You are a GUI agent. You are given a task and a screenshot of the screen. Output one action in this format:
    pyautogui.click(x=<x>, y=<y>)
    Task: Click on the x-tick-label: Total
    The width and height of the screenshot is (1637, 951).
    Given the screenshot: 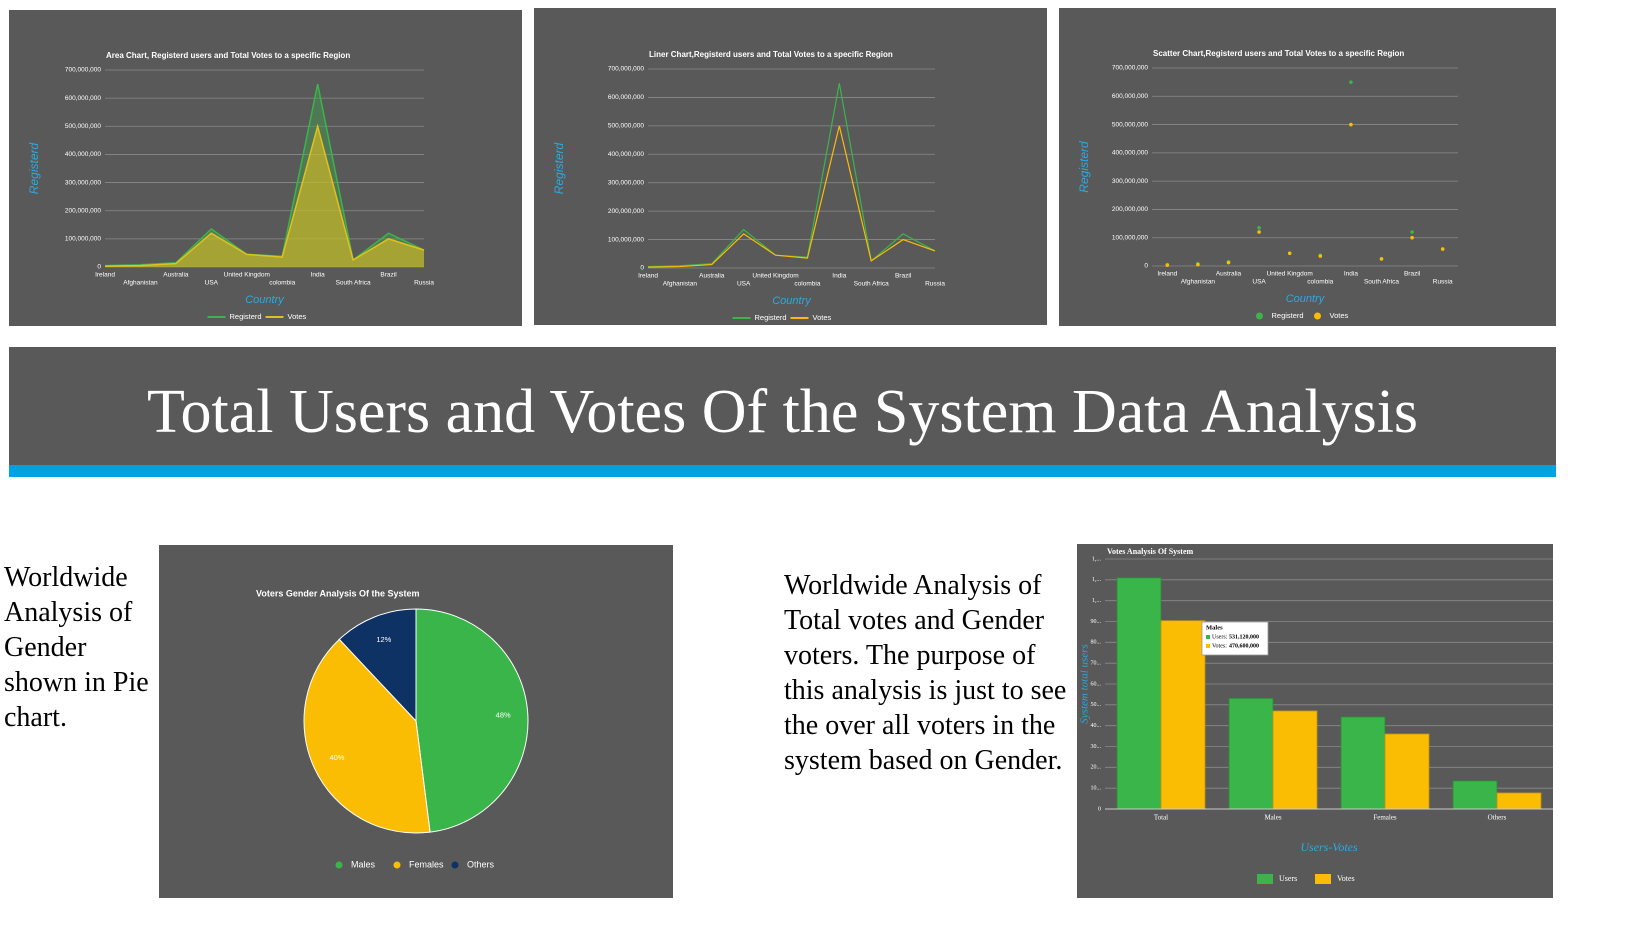 What is the action you would take?
    pyautogui.click(x=1161, y=818)
    